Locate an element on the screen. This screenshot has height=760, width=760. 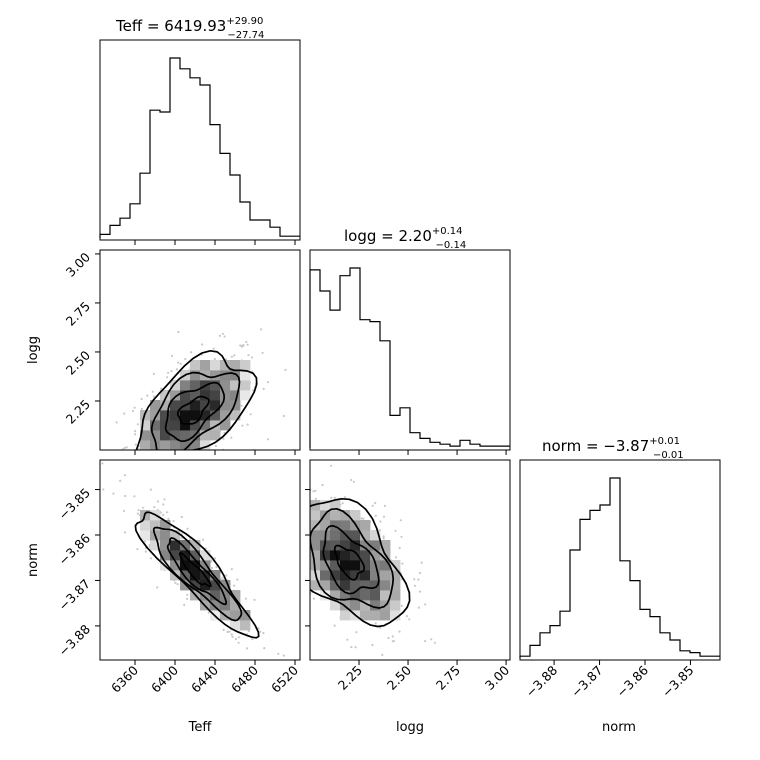
contour-1p5sigma is located at coordinates (195, 410).